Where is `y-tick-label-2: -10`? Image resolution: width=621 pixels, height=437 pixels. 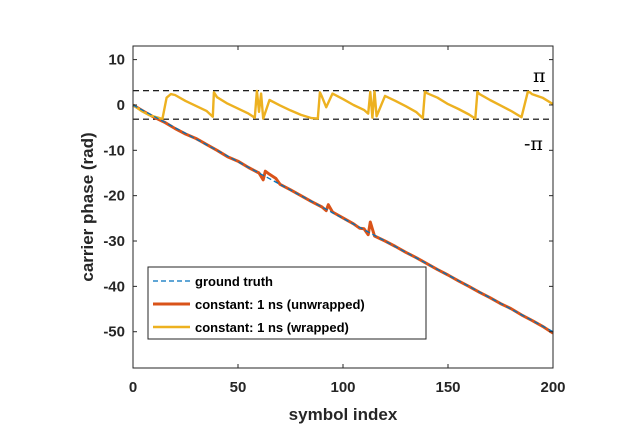 y-tick-label-2: -10 is located at coordinates (114, 150).